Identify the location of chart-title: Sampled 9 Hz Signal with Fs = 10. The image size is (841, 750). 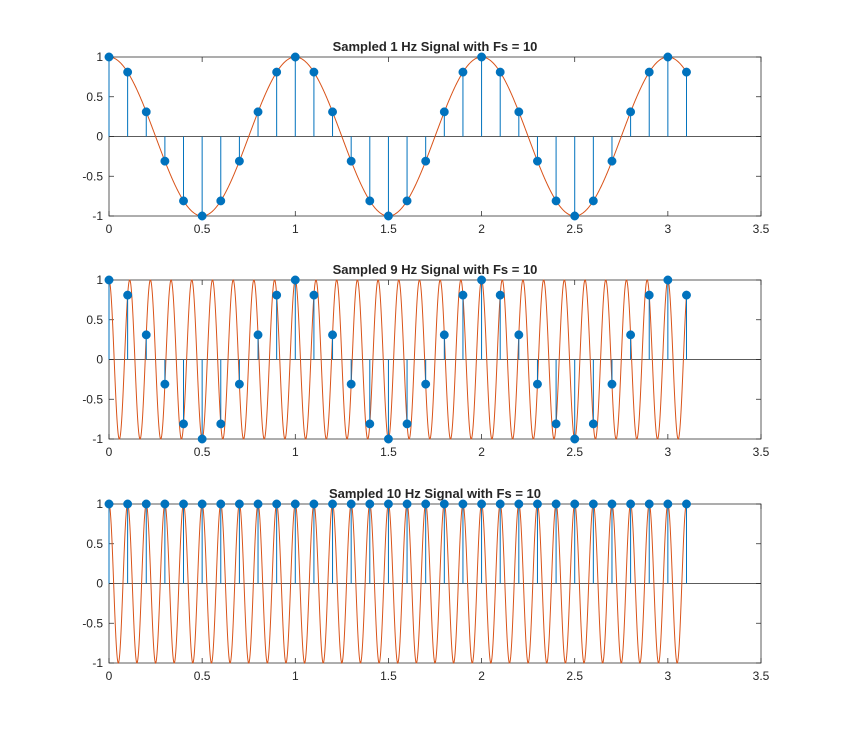
(435, 269).